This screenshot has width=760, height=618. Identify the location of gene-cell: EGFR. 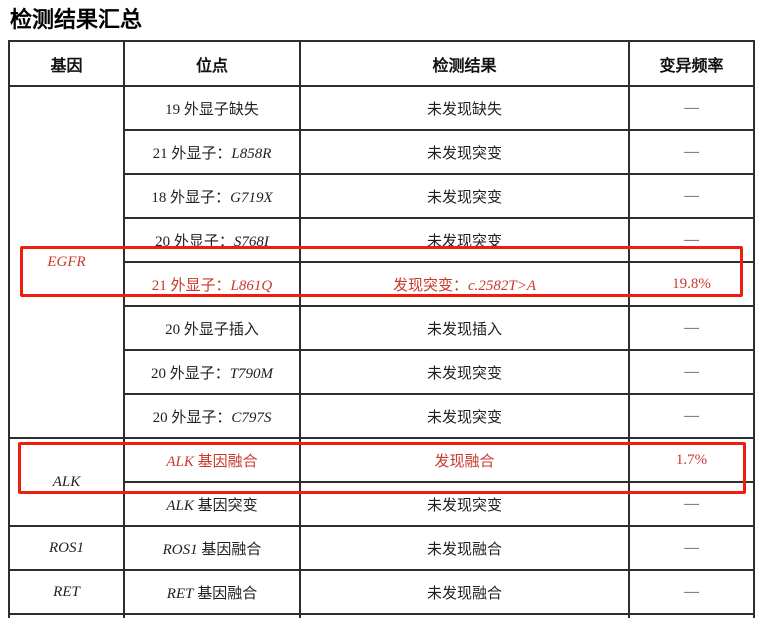
(66, 262).